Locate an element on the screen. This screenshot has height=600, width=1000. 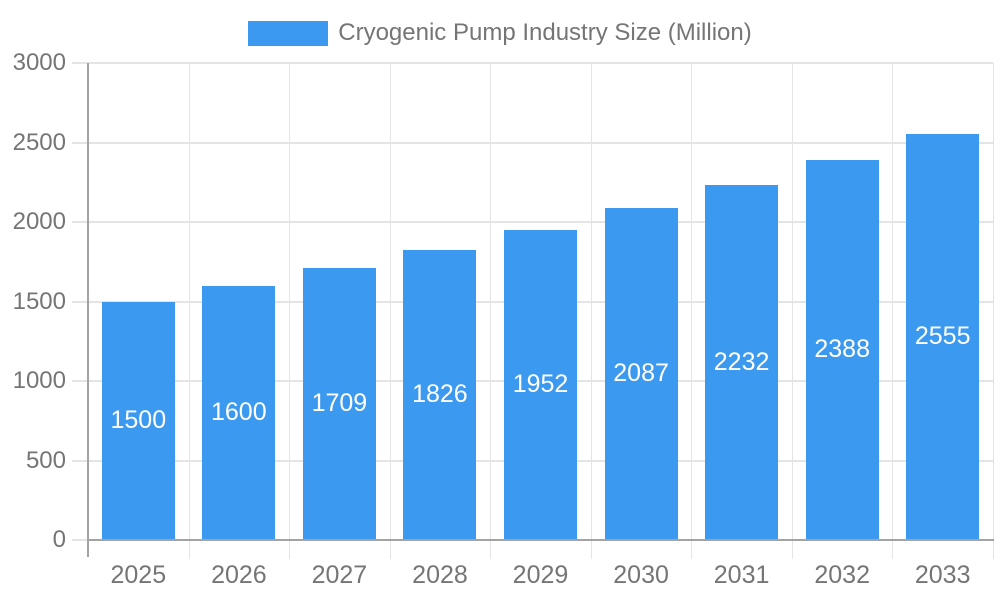
x-axis-line is located at coordinates (540, 540).